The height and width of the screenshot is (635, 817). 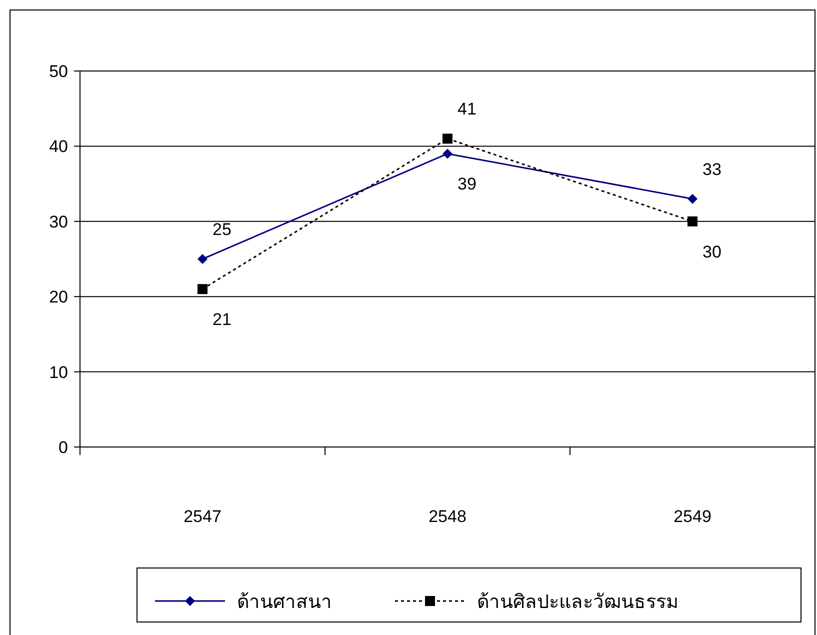 What do you see at coordinates (712, 252) in the screenshot?
I see `data-label: 30` at bounding box center [712, 252].